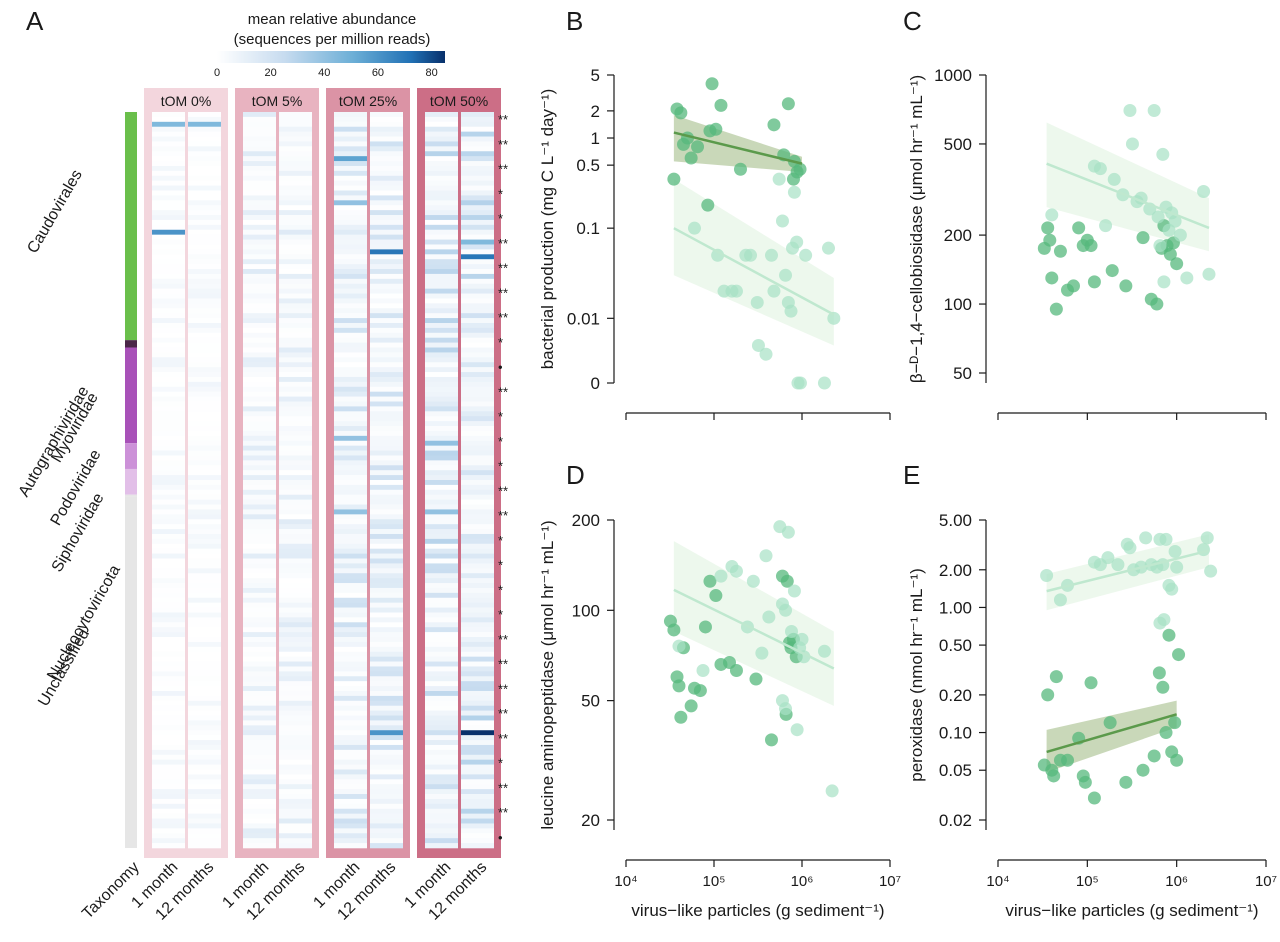  Describe the element at coordinates (1112, 733) in the screenshot. I see `regression-line` at that location.